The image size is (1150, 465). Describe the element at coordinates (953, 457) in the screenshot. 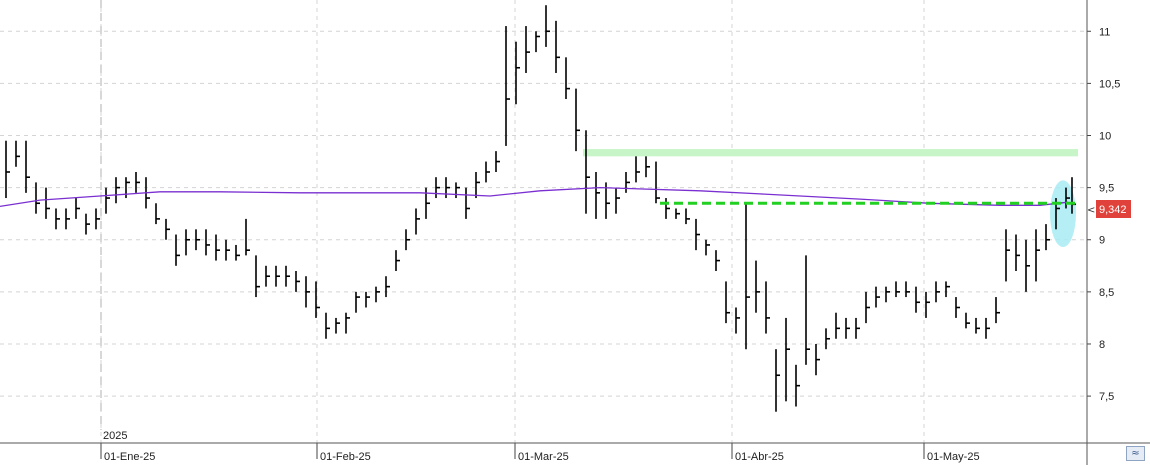

I see `x-tick-label: 01-May-25` at that location.